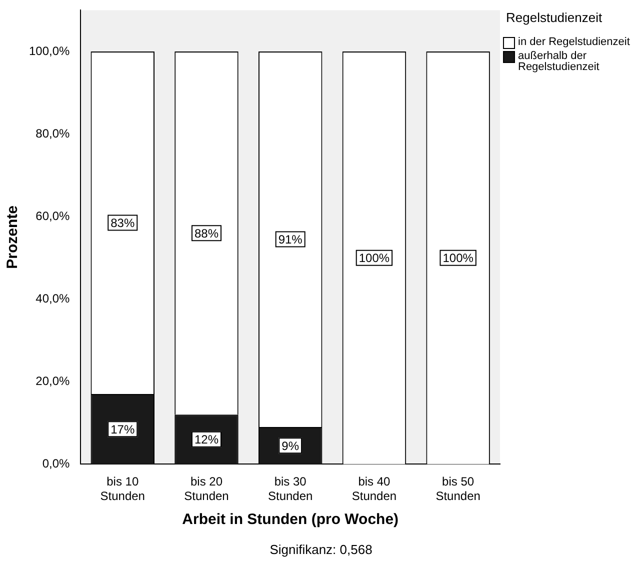 The height and width of the screenshot is (561, 642). I want to click on x-tick-label: bis 30 Stunden, so click(290, 489).